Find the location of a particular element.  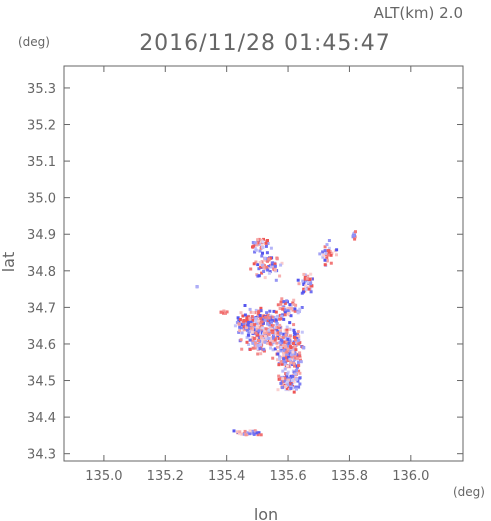

x-tick-label: 135.8 is located at coordinates (349, 476).